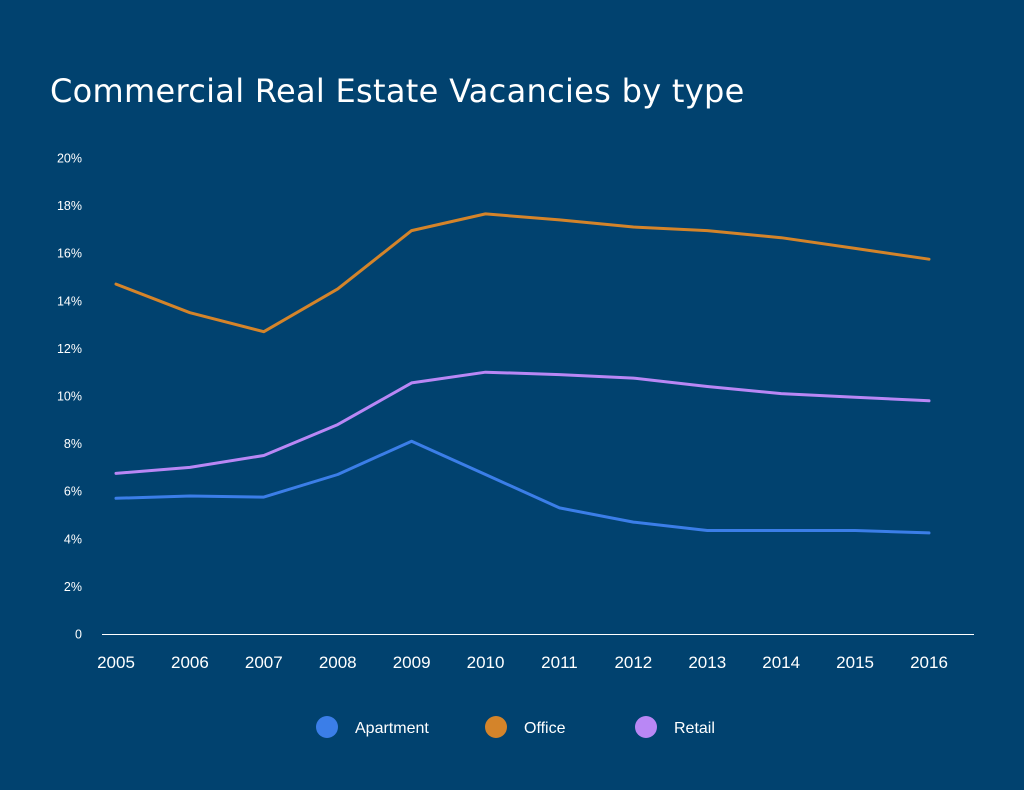 Image resolution: width=1024 pixels, height=790 pixels. What do you see at coordinates (327, 727) in the screenshot?
I see `legend-marker-apartment` at bounding box center [327, 727].